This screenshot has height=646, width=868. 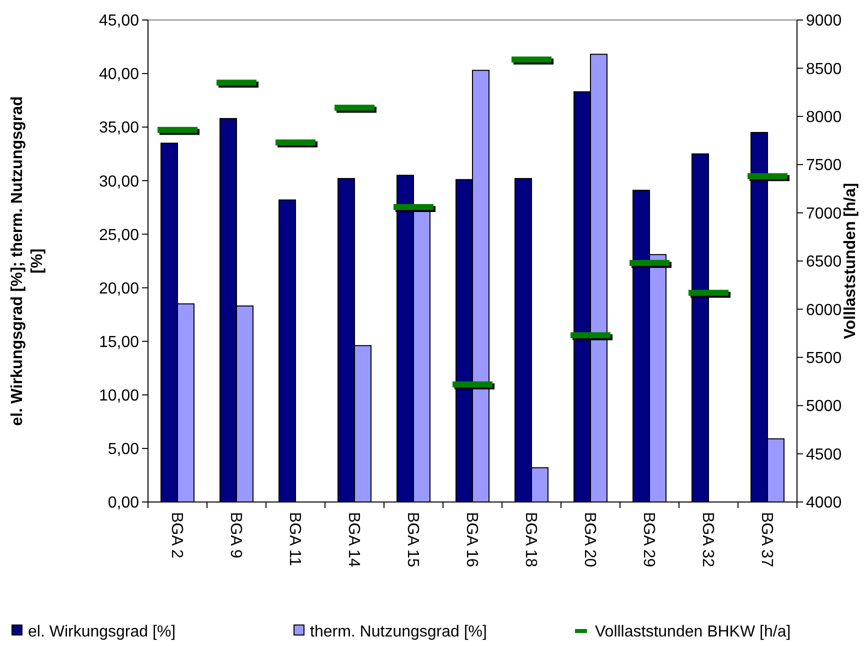 What do you see at coordinates (824, 21) in the screenshot?
I see `y2-tick-label: 9000` at bounding box center [824, 21].